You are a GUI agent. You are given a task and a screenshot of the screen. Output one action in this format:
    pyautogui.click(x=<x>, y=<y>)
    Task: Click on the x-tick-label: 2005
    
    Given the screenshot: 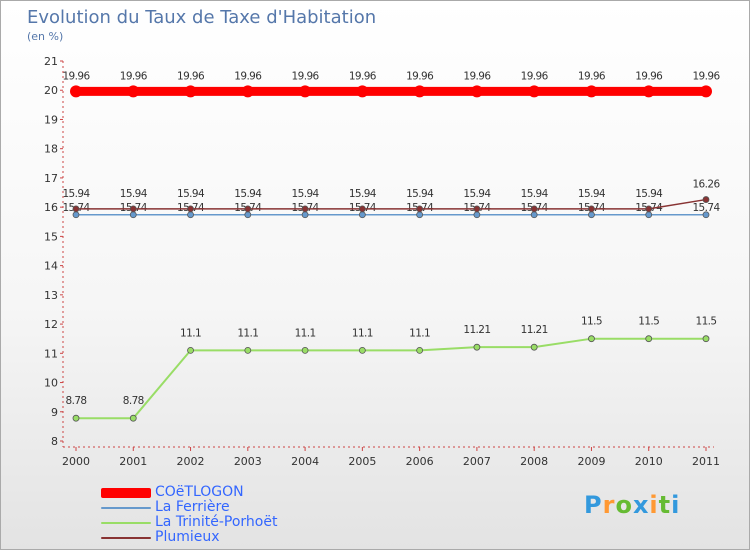 What is the action you would take?
    pyautogui.click(x=362, y=461)
    